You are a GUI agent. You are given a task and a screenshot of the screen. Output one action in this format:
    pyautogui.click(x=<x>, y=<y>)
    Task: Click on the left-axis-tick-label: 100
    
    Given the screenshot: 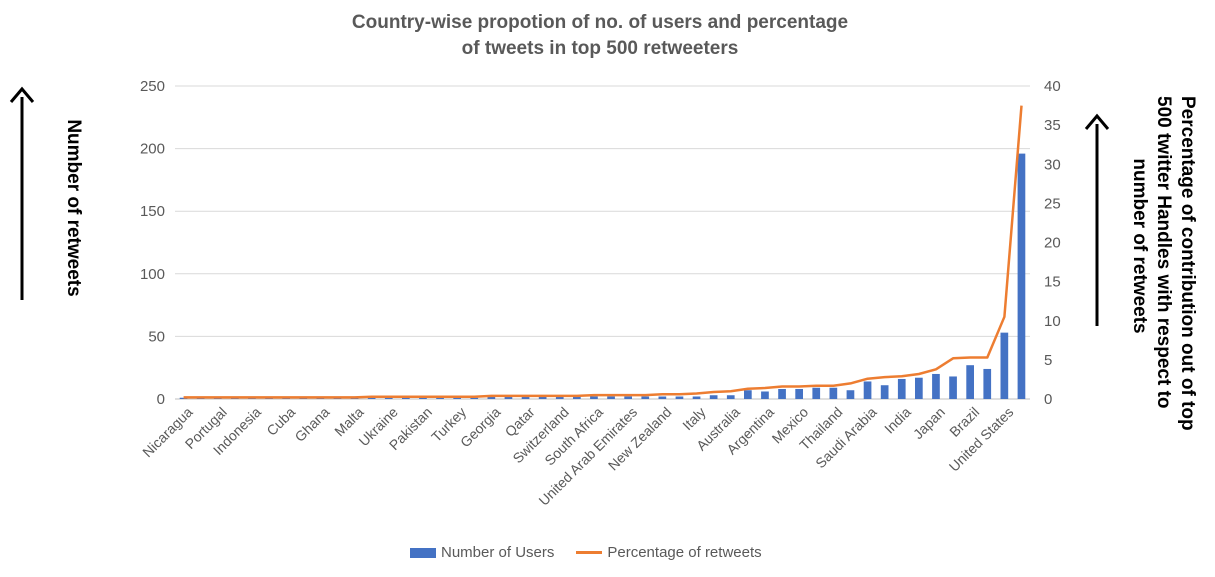 What is the action you would take?
    pyautogui.click(x=152, y=274)
    